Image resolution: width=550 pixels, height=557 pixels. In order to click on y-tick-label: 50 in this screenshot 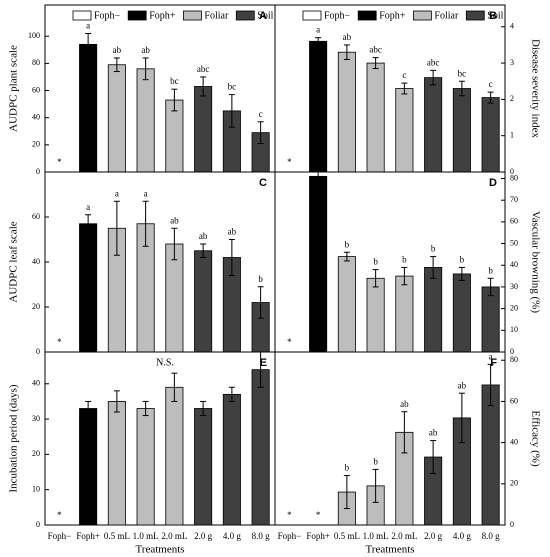, I will do `click(514, 242)`.